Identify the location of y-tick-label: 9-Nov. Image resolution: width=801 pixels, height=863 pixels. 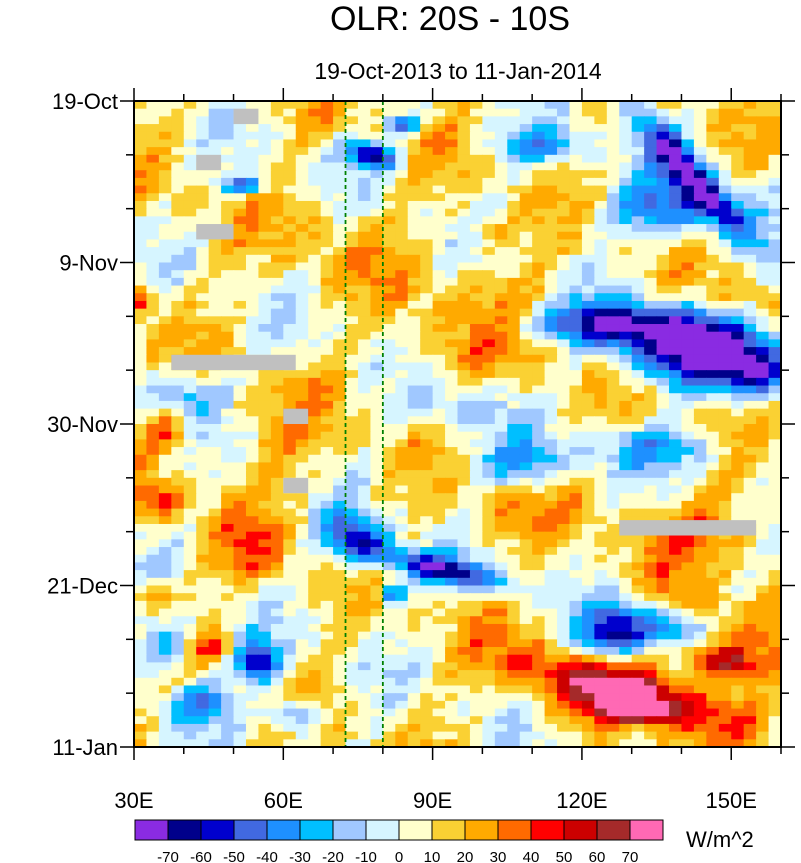
(88, 263).